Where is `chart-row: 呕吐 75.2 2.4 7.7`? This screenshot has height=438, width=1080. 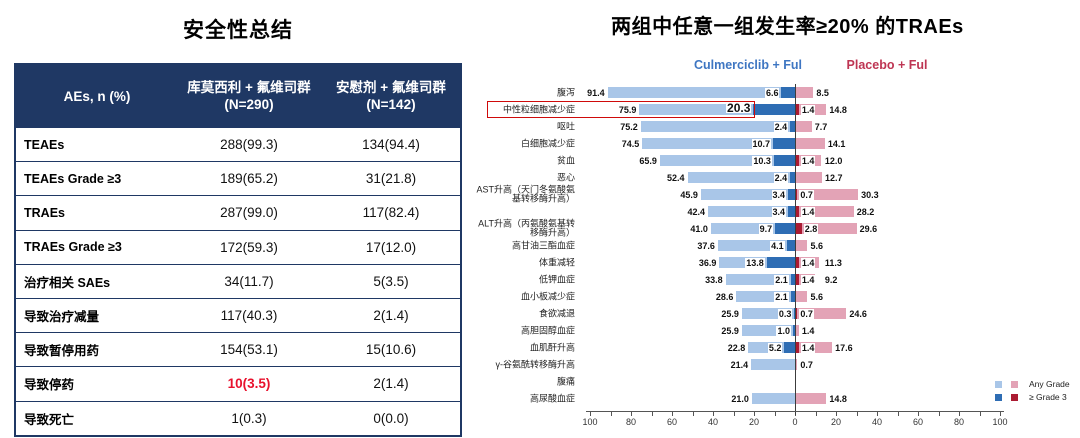
chart-row: 呕吐 75.2 2.4 7.7 is located at coordinates (782, 126).